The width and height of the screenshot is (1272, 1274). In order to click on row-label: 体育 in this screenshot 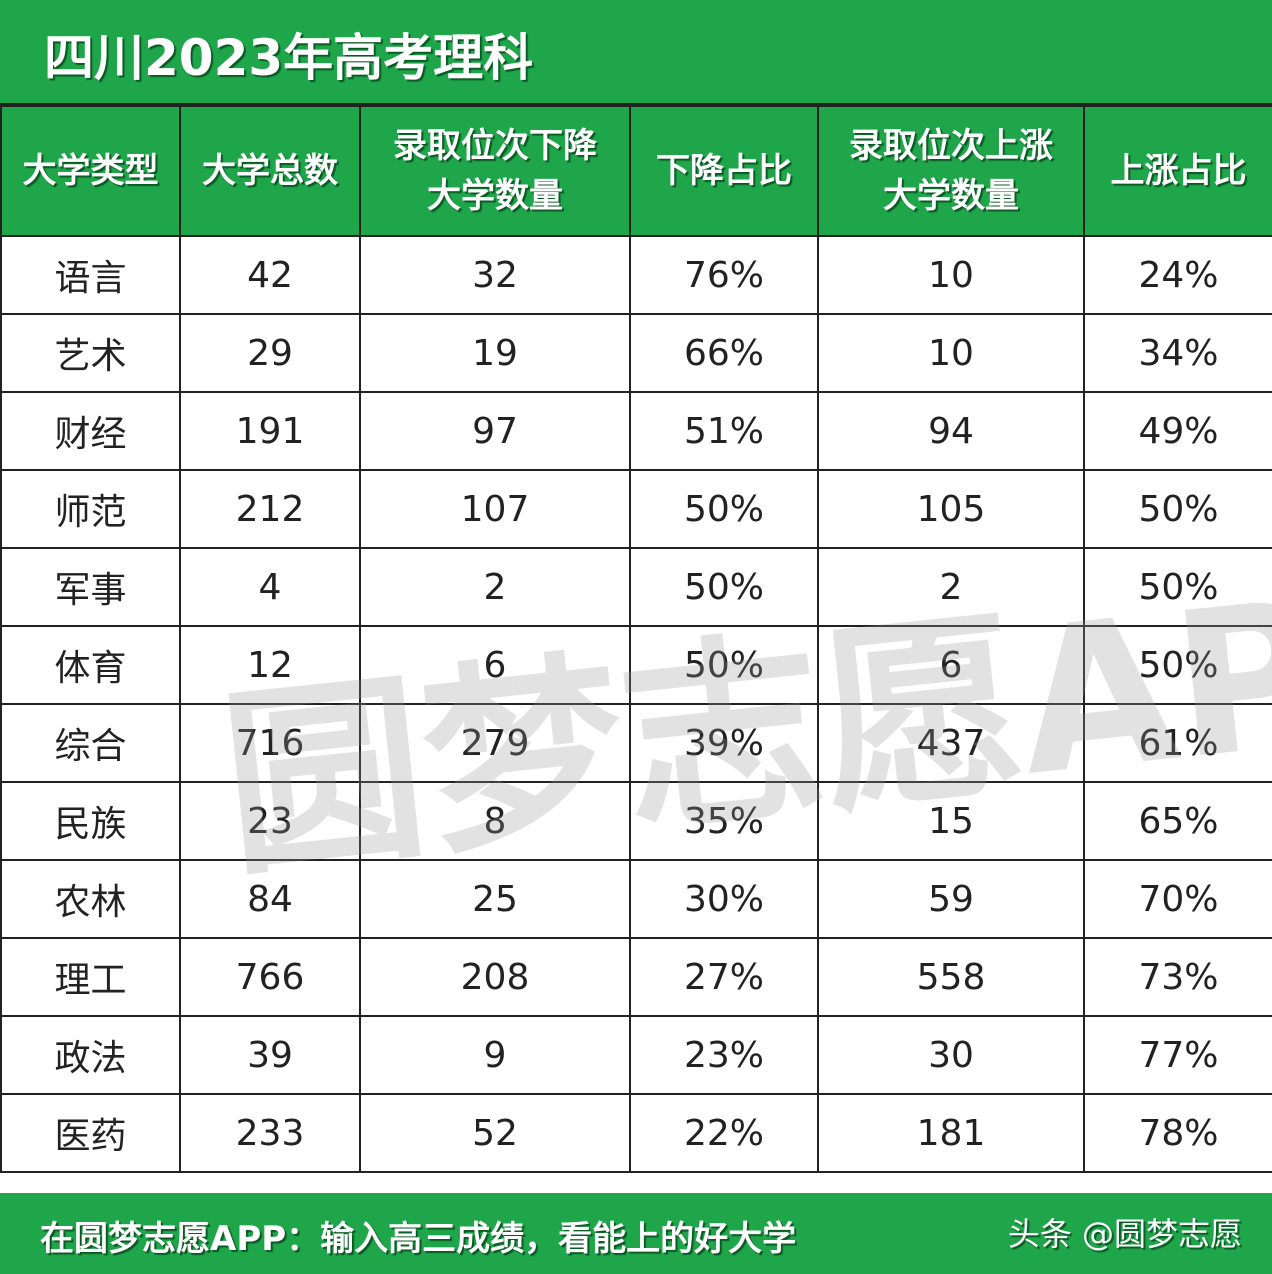, I will do `click(90, 665)`.